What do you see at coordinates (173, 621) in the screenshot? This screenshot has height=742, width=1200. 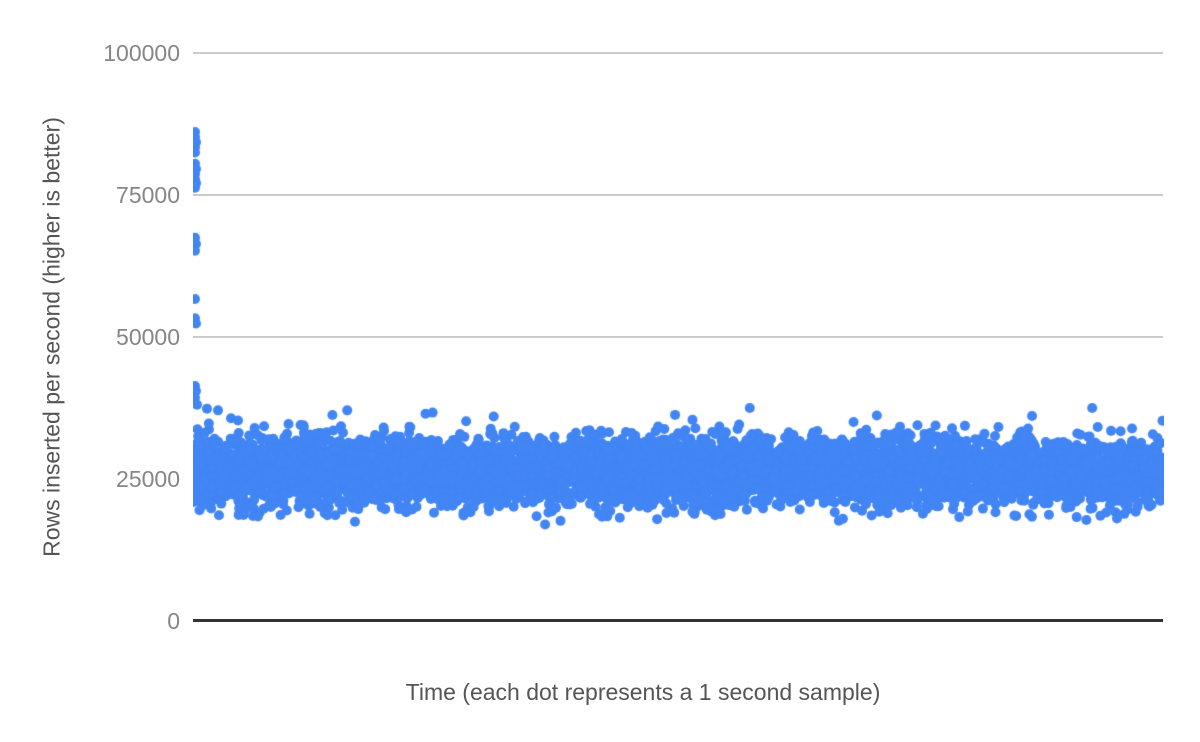 I see `y-tick-label-0: 0` at bounding box center [173, 621].